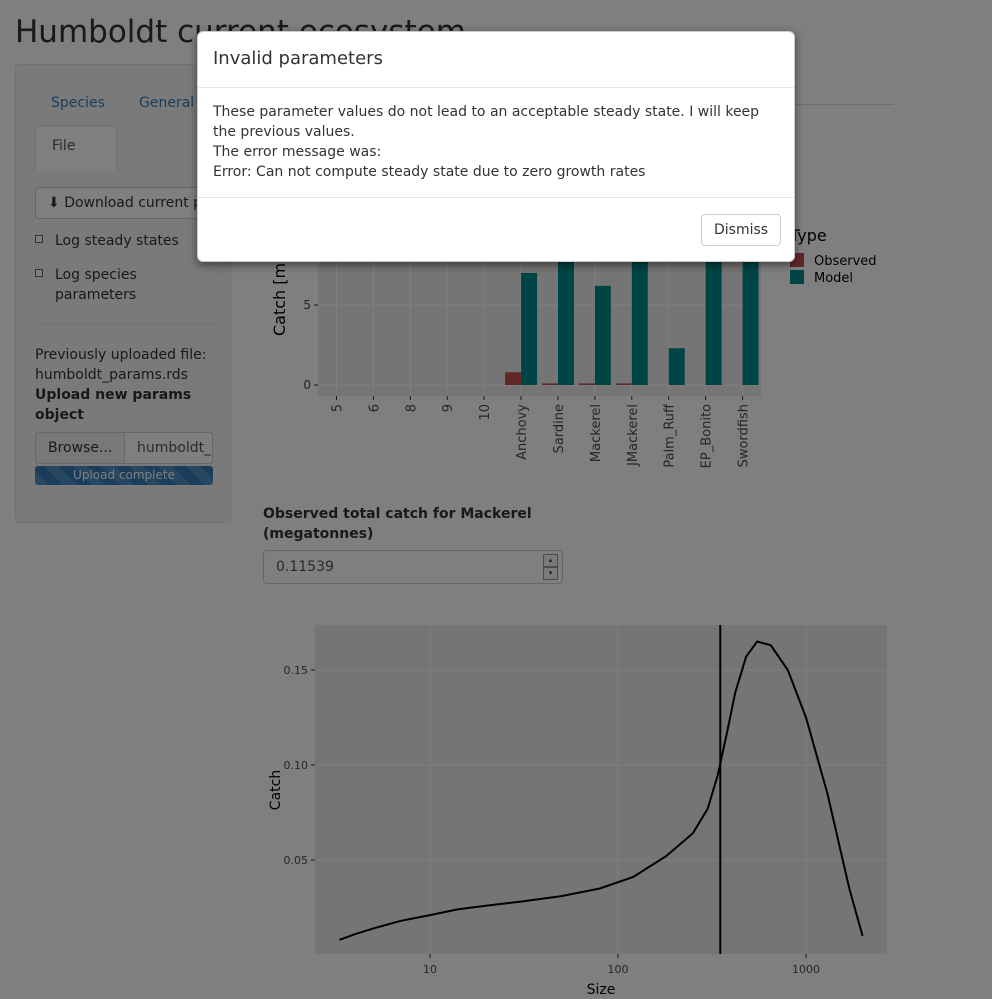 The width and height of the screenshot is (992, 999). What do you see at coordinates (298, 58) in the screenshot?
I see `modal-title: Invalid parameters` at bounding box center [298, 58].